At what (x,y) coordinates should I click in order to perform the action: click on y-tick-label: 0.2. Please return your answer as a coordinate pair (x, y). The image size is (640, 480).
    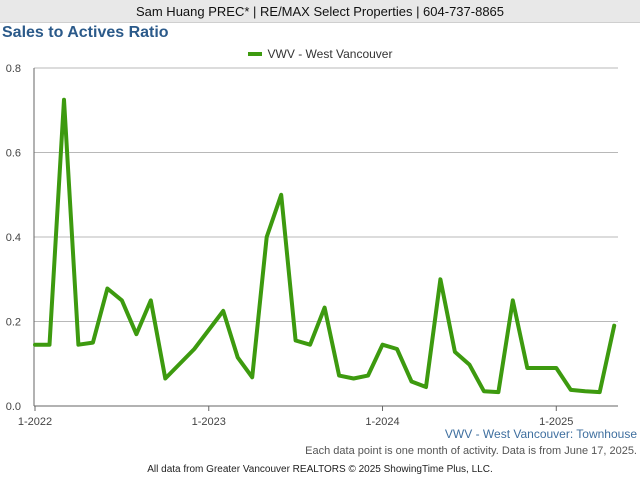
    Looking at the image, I should click on (13, 323).